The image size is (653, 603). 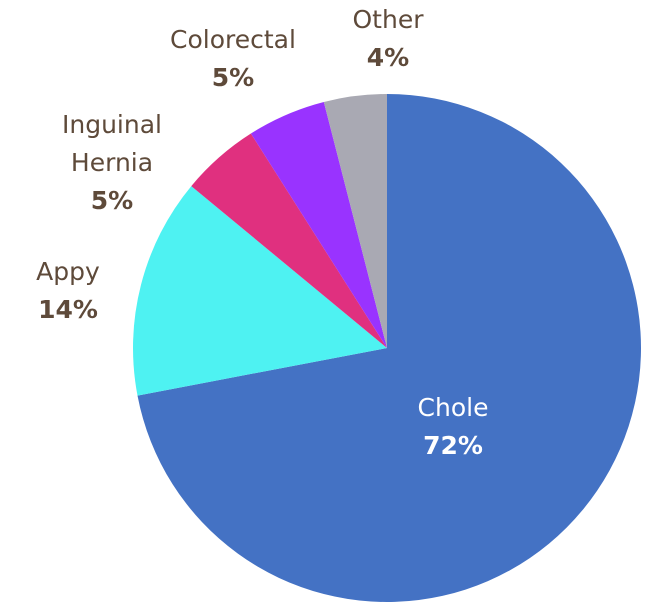 What do you see at coordinates (388, 39) in the screenshot?
I see `slice-label: Other 4%` at bounding box center [388, 39].